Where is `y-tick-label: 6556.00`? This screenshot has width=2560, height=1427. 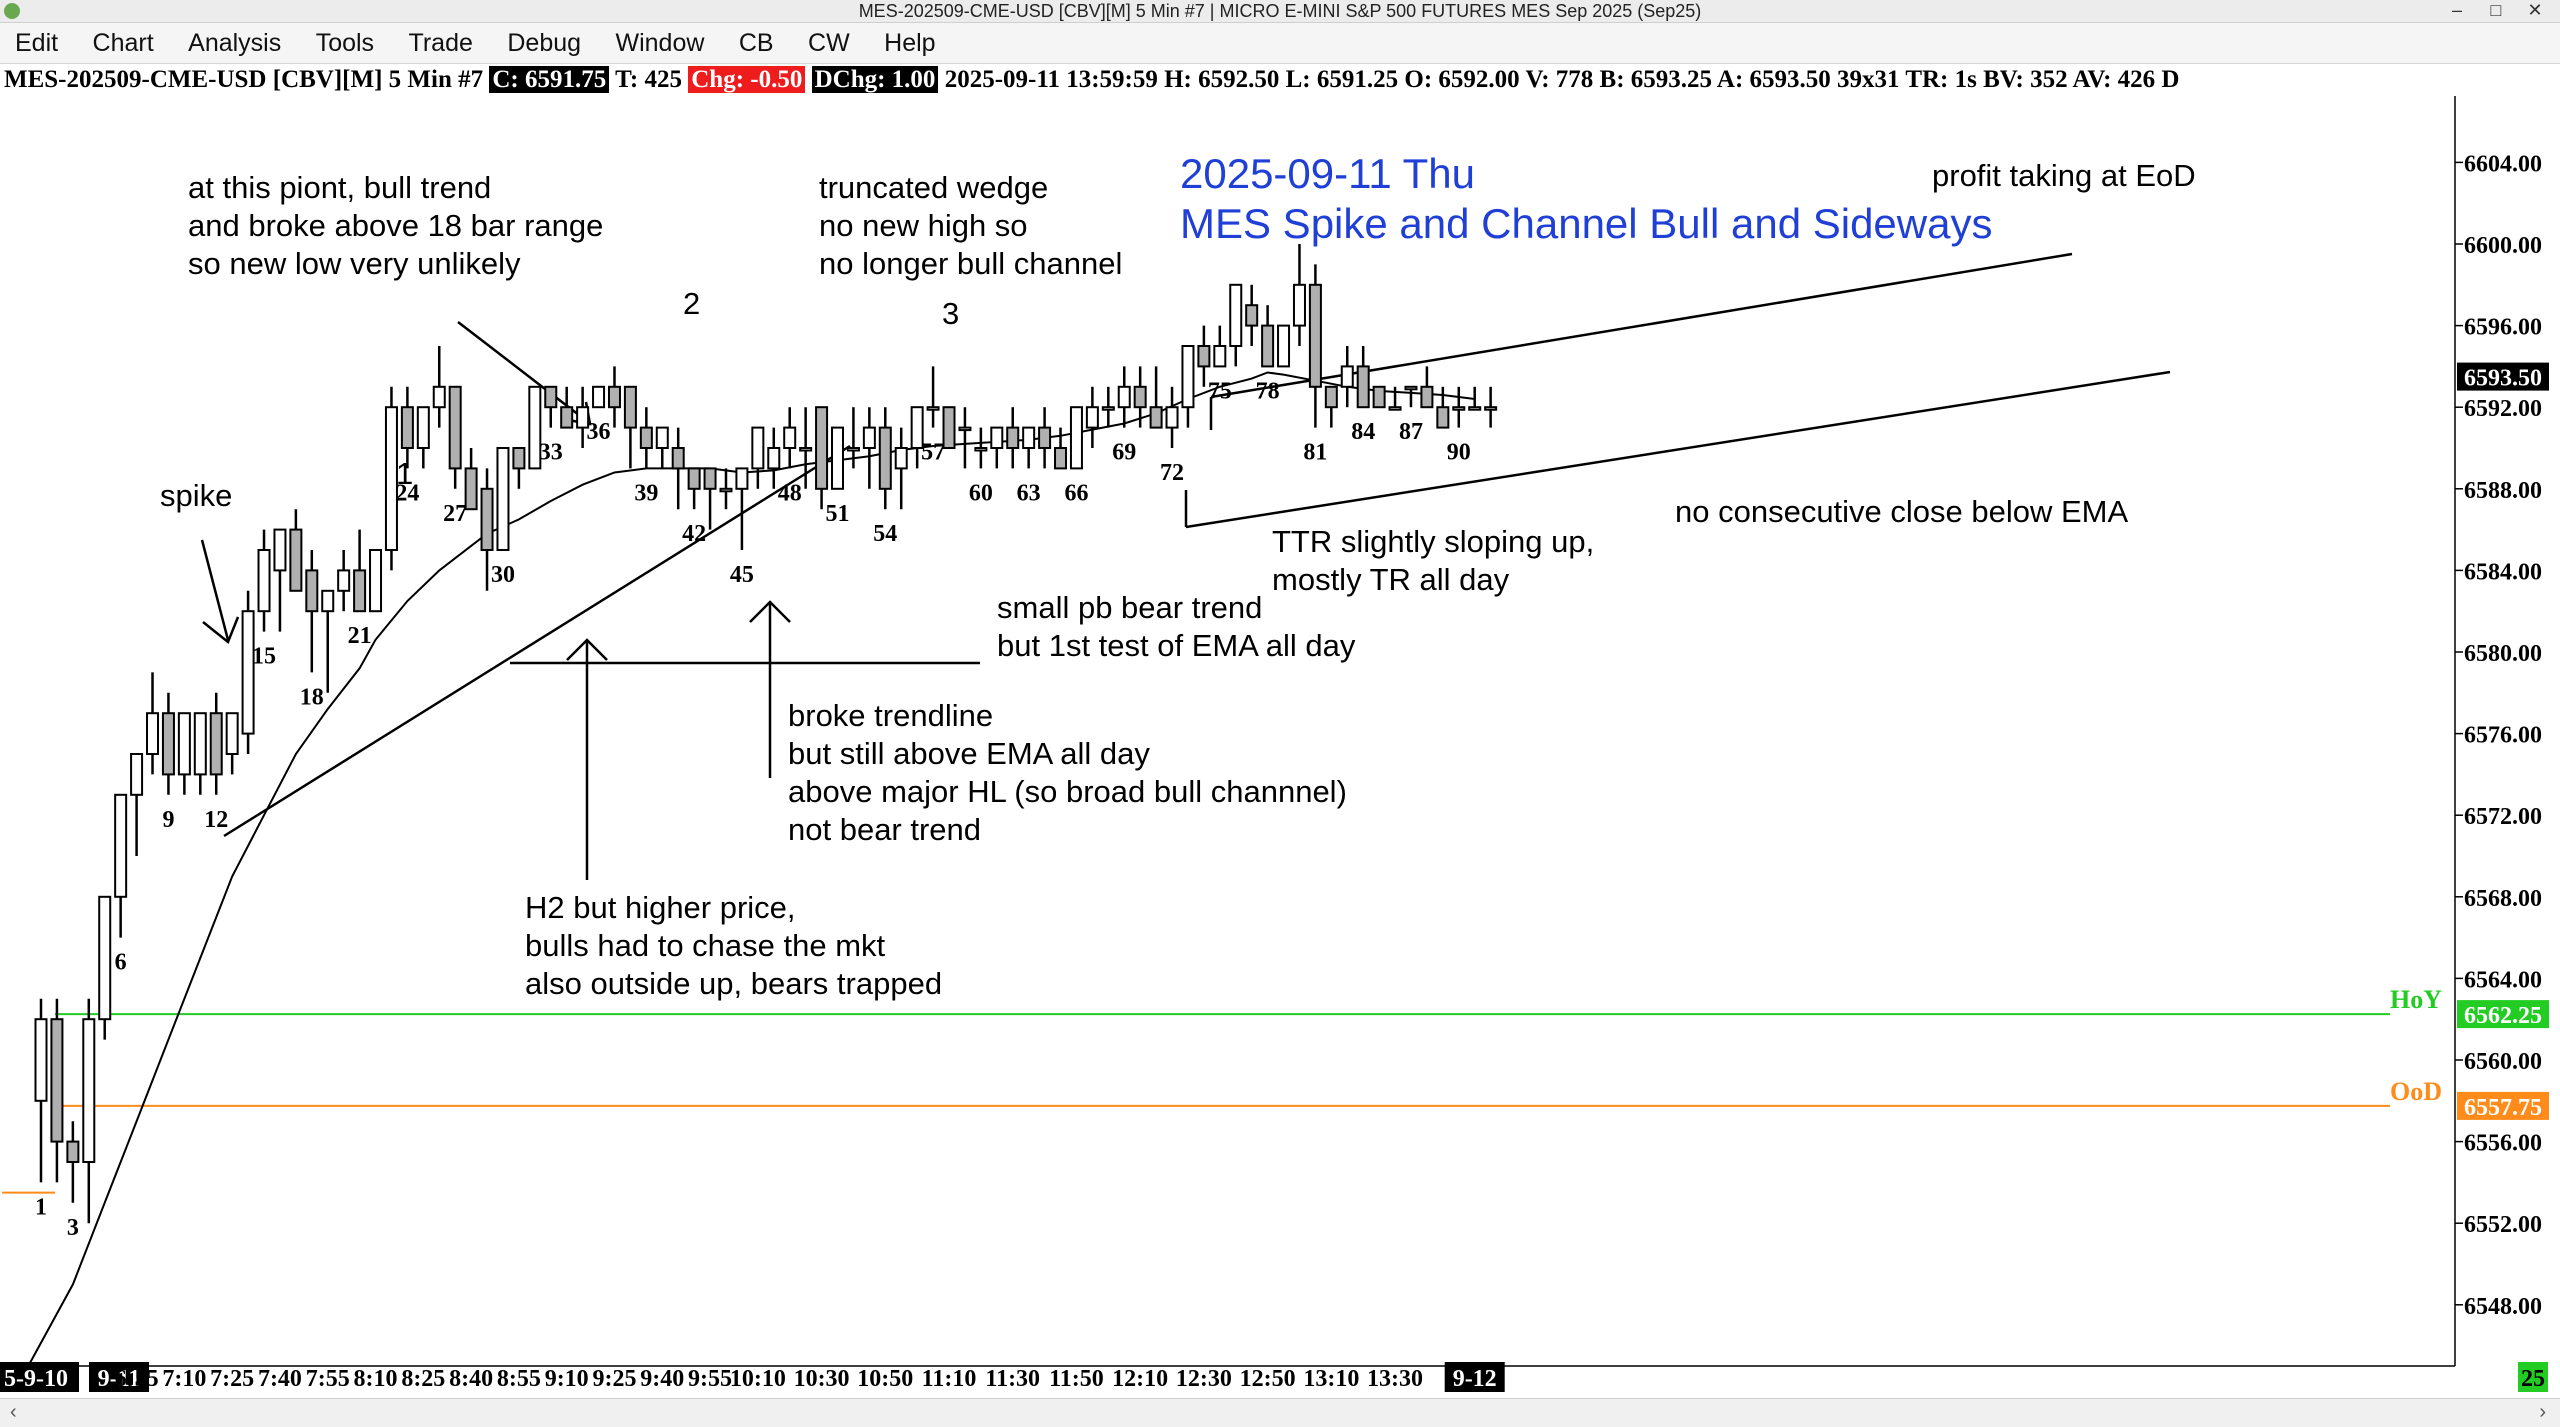 y-tick-label: 6556.00 is located at coordinates (2503, 1144).